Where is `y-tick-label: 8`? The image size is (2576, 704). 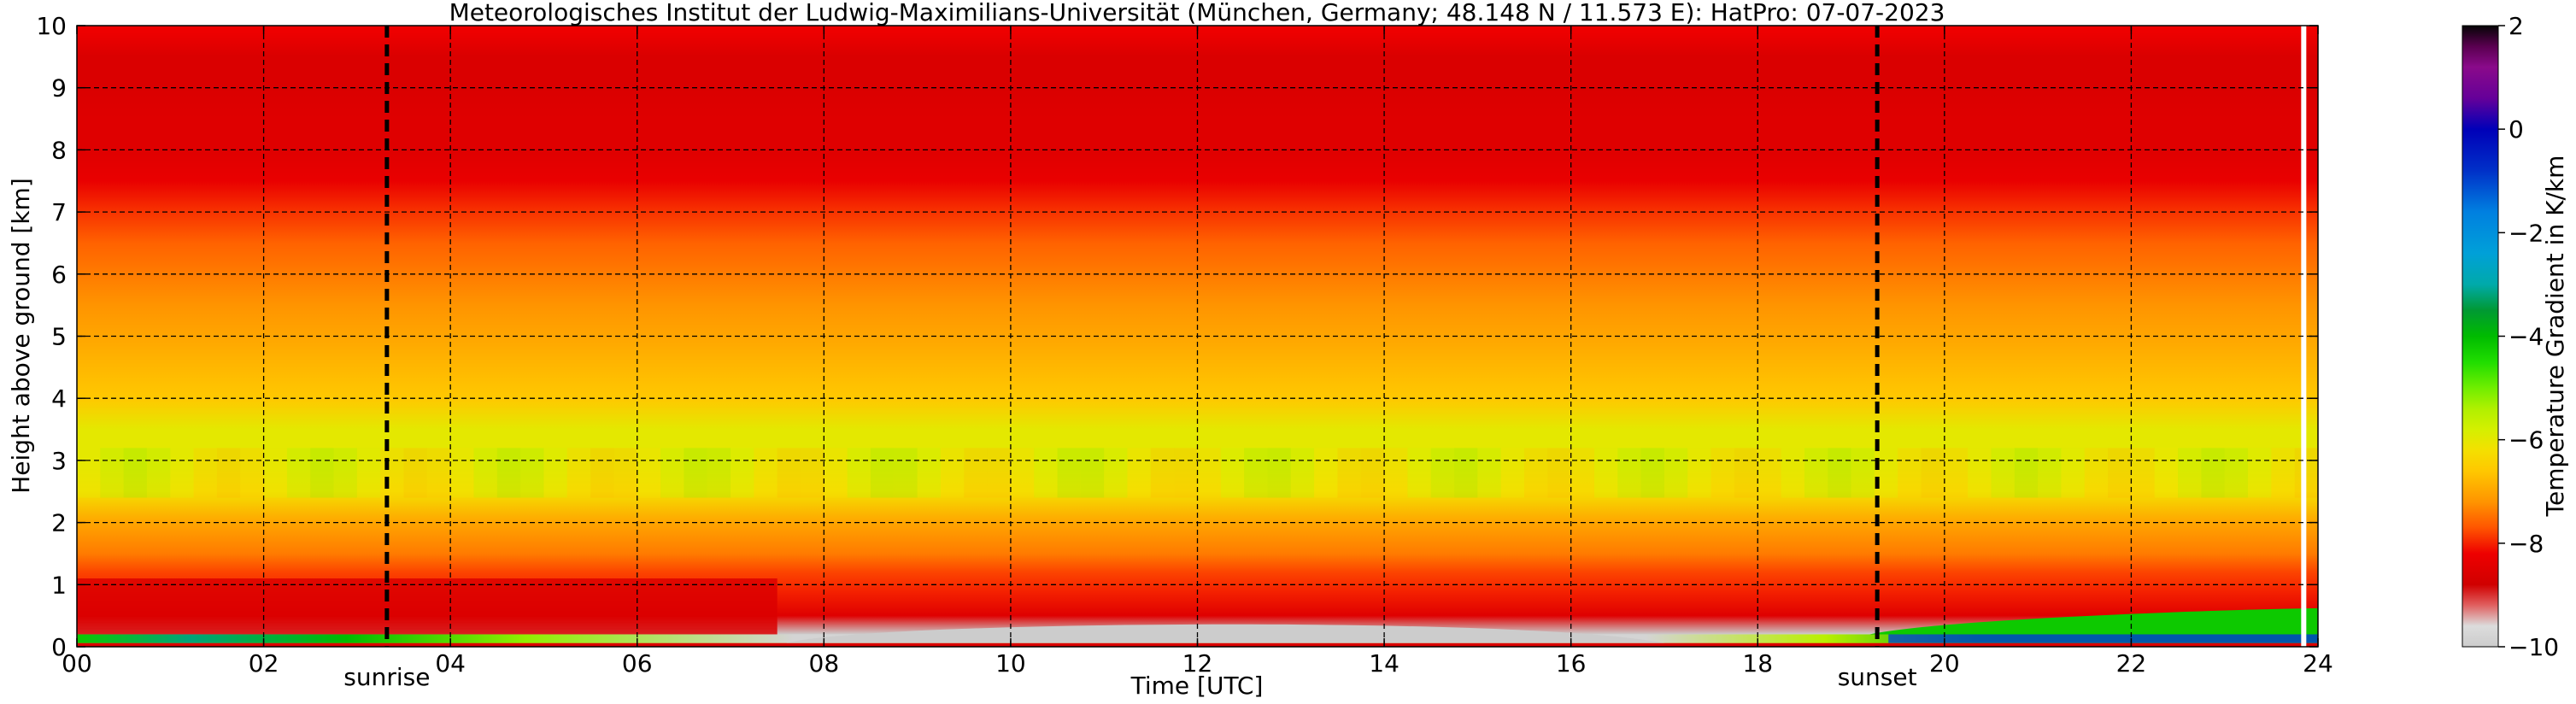
y-tick-label: 8 is located at coordinates (59, 150).